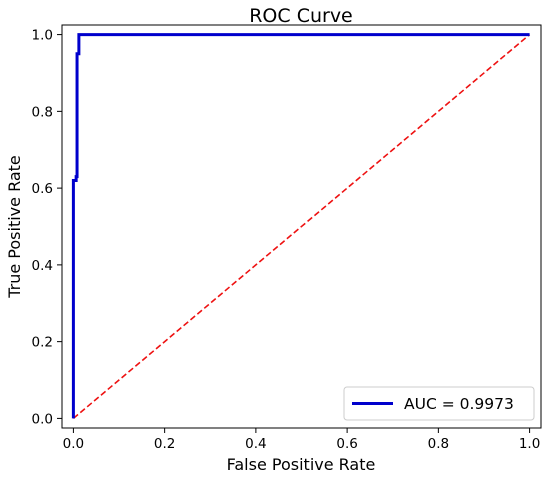 The image size is (550, 477). What do you see at coordinates (301, 464) in the screenshot?
I see `x-axis-title: False Positive Rate` at bounding box center [301, 464].